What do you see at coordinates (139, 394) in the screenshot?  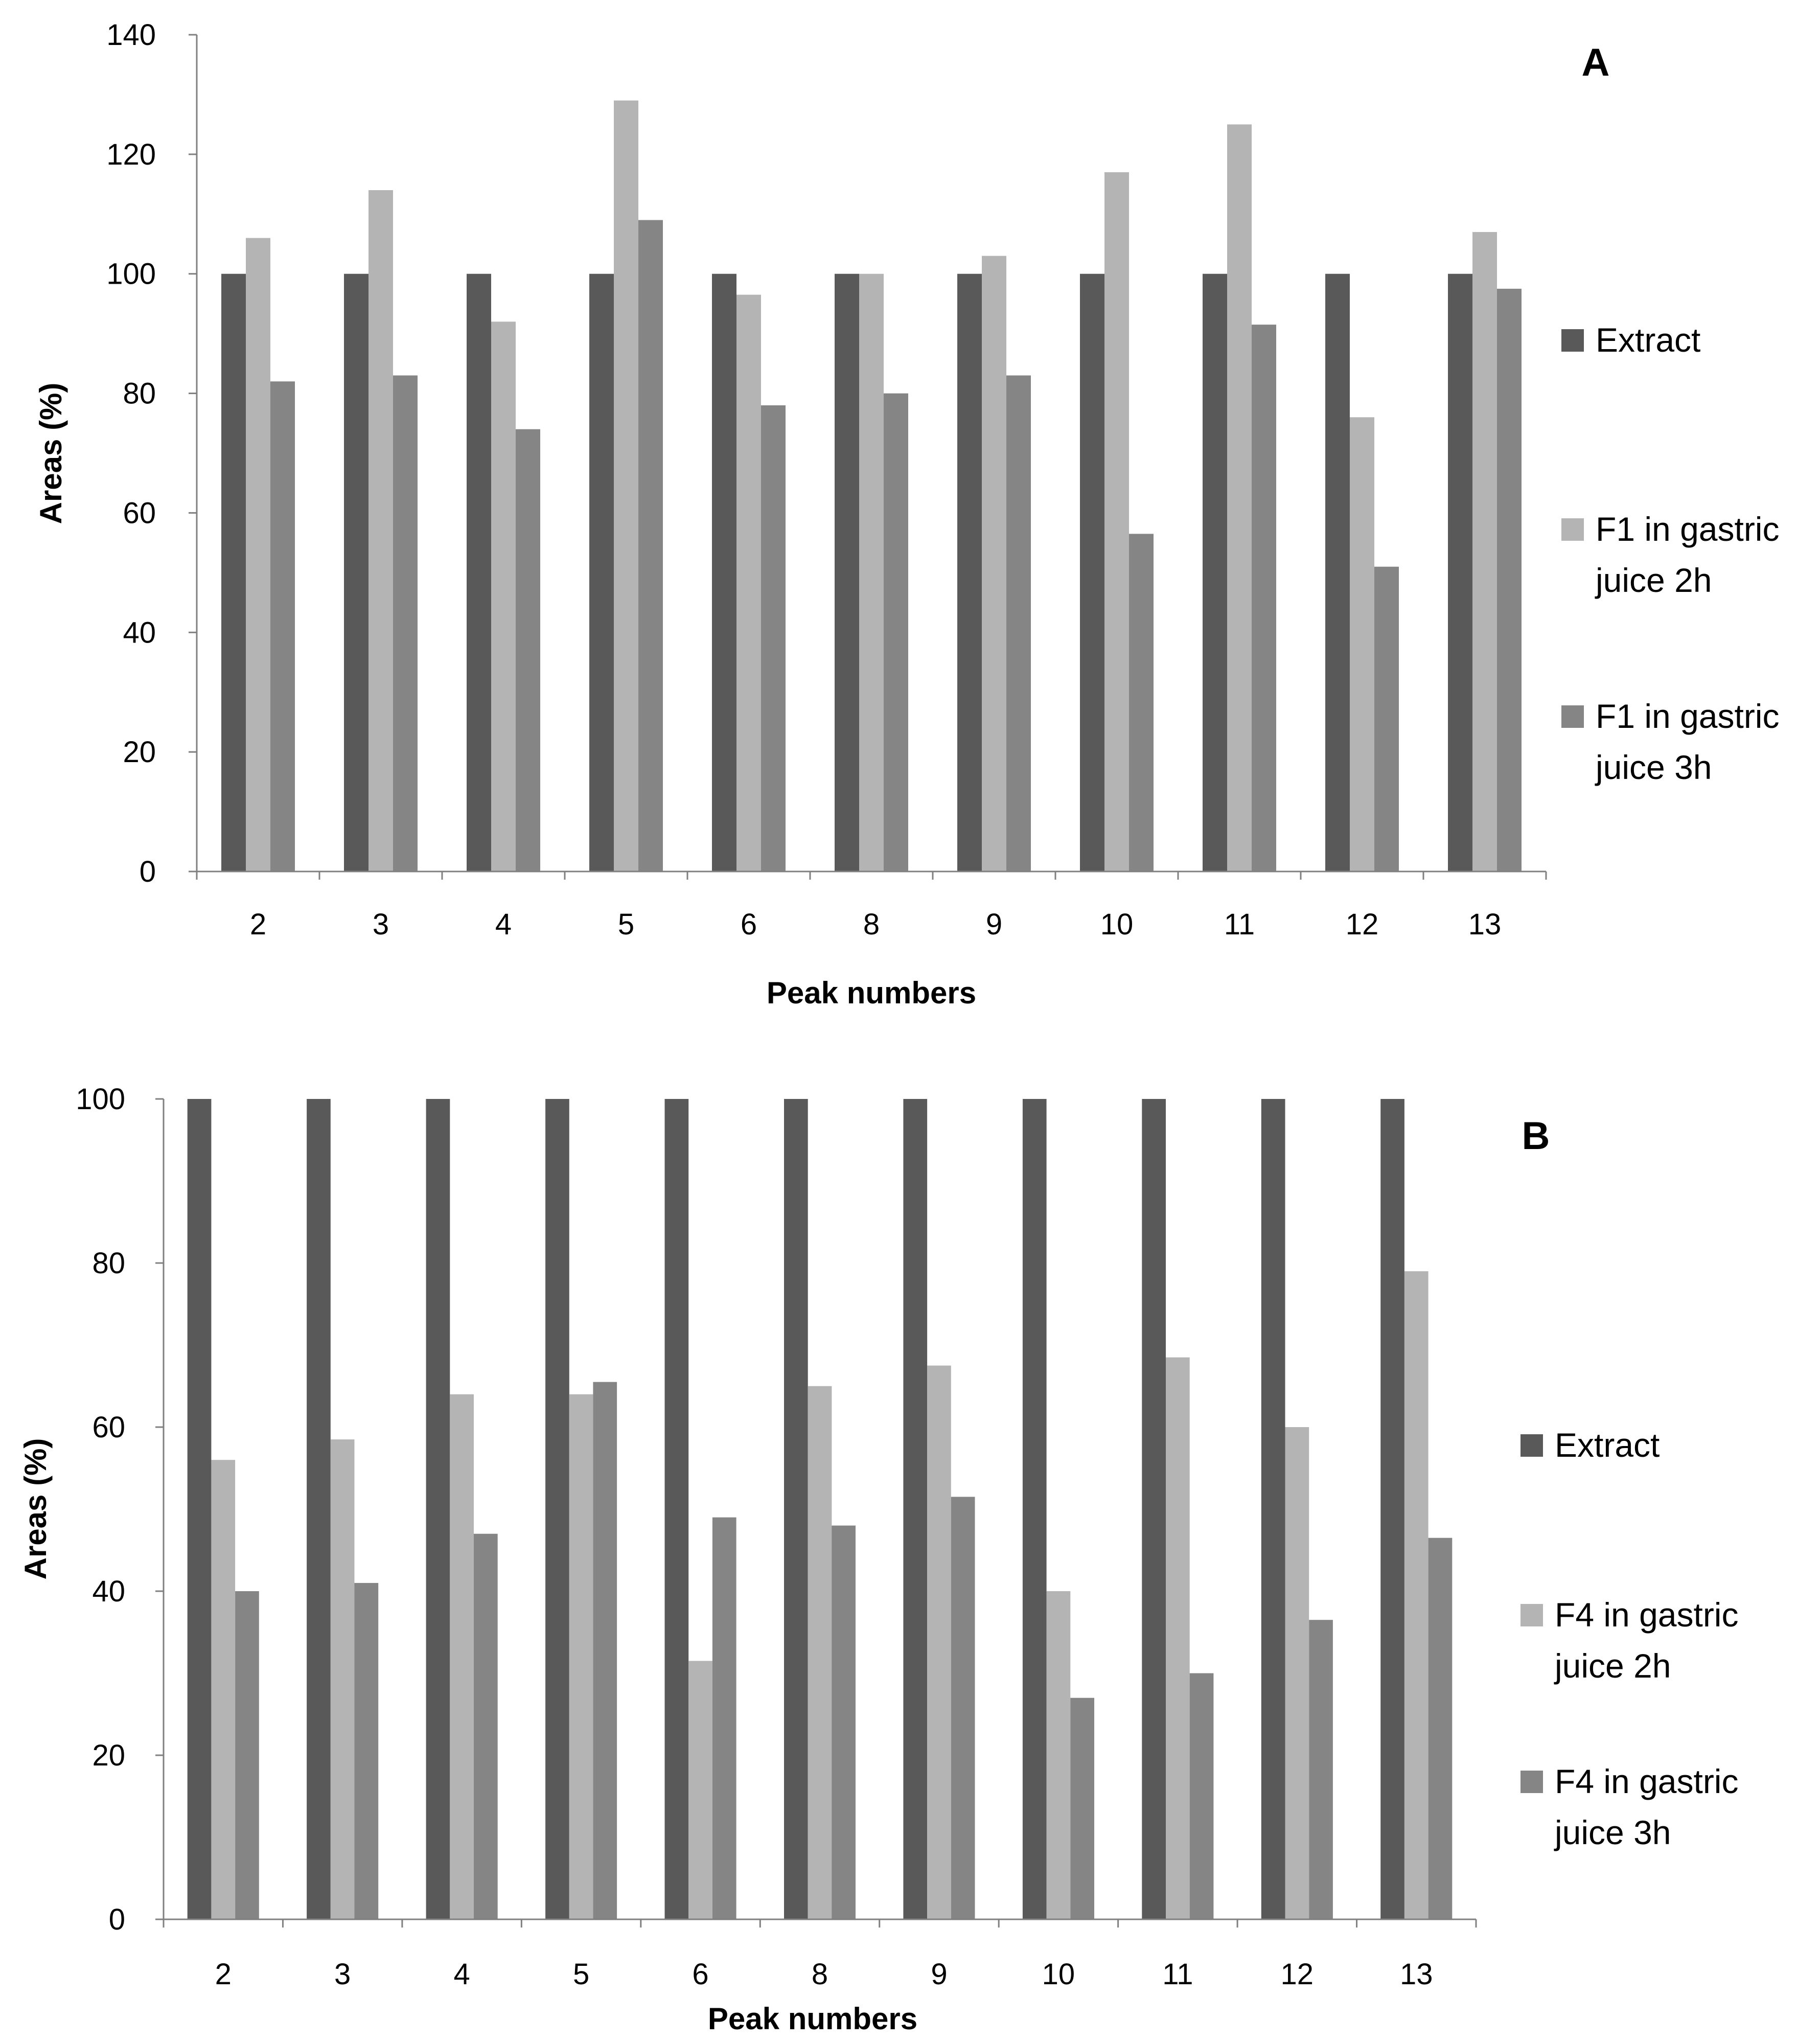 I see `y-tick-label: 80` at bounding box center [139, 394].